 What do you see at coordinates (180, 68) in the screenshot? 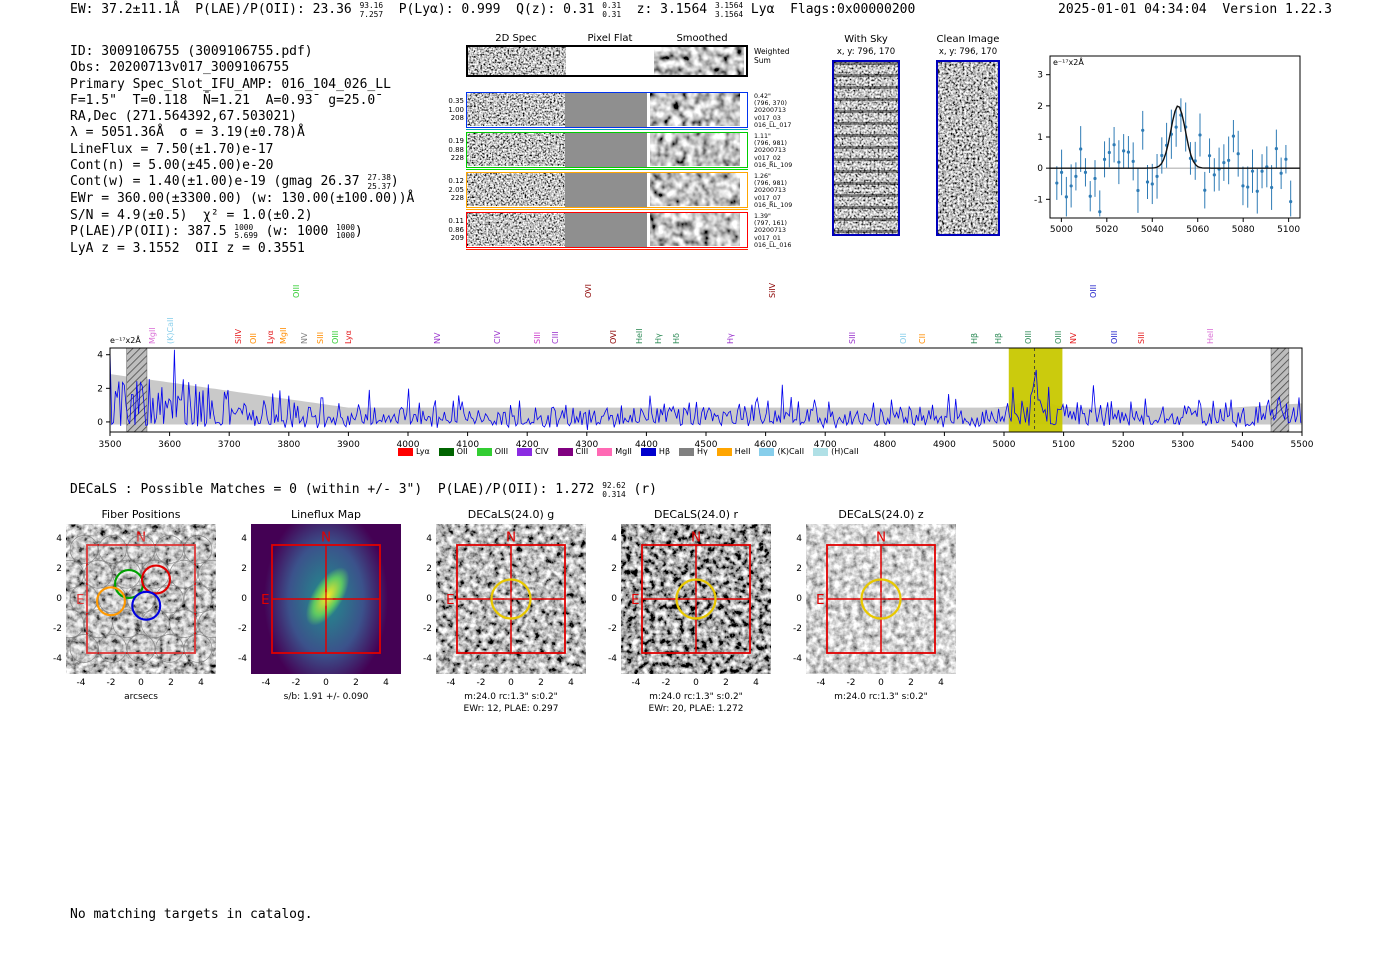
I see `text-segment: Obs: 20200713v017_3009106755` at bounding box center [180, 68].